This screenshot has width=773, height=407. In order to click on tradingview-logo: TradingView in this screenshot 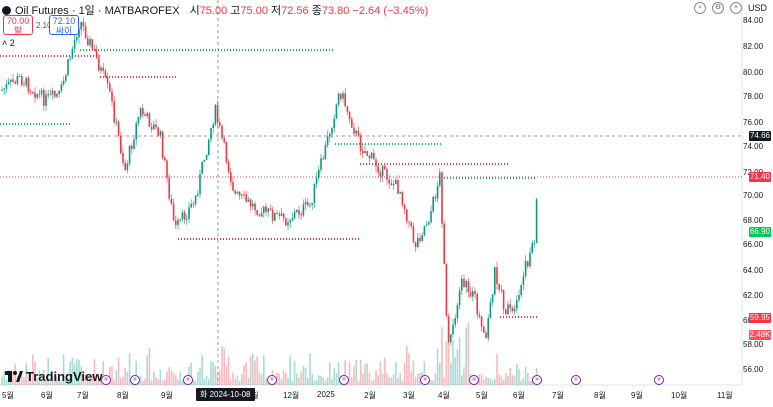, I will do `click(53, 376)`.